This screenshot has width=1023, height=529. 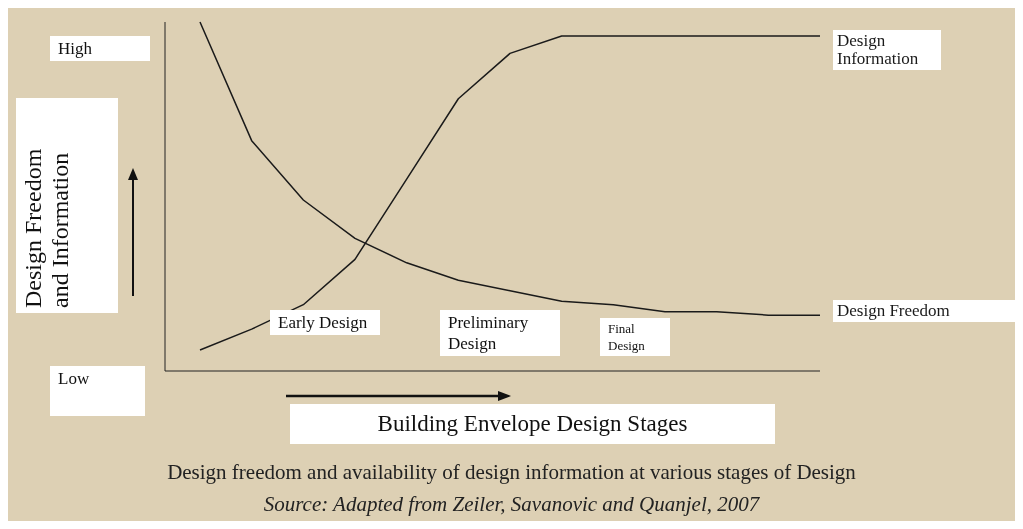 I want to click on text: Low, so click(x=97, y=391).